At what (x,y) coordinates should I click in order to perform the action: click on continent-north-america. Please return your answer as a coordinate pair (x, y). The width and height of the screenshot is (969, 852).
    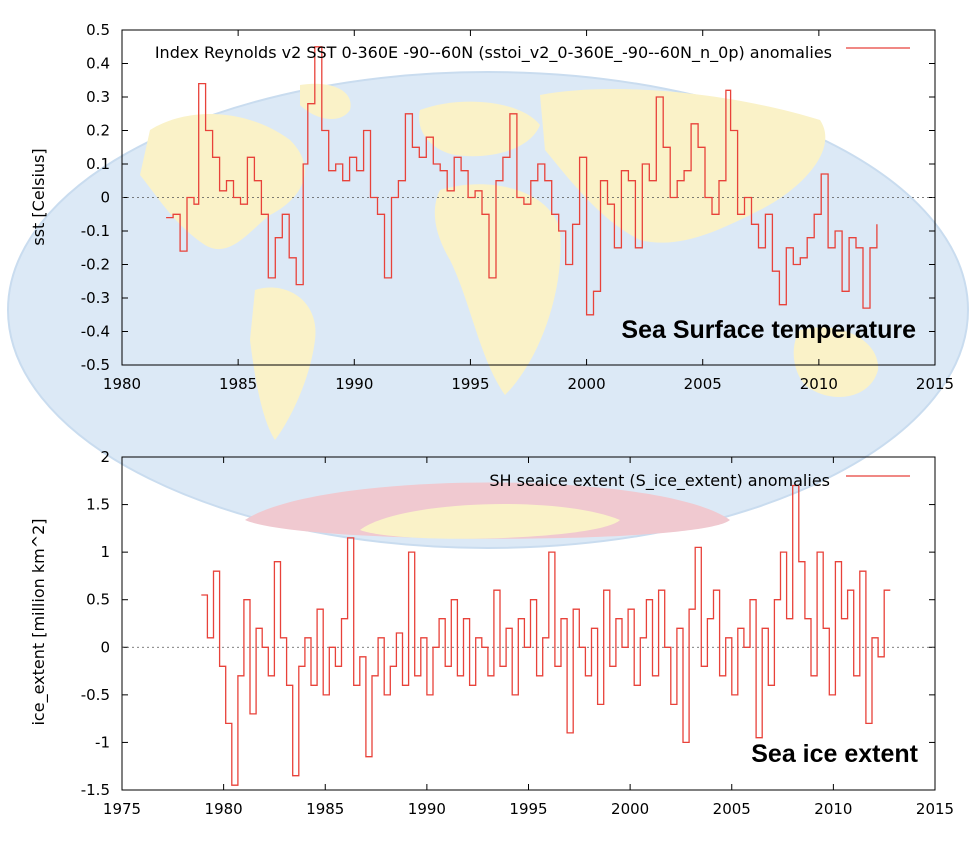
    Looking at the image, I should click on (222, 181).